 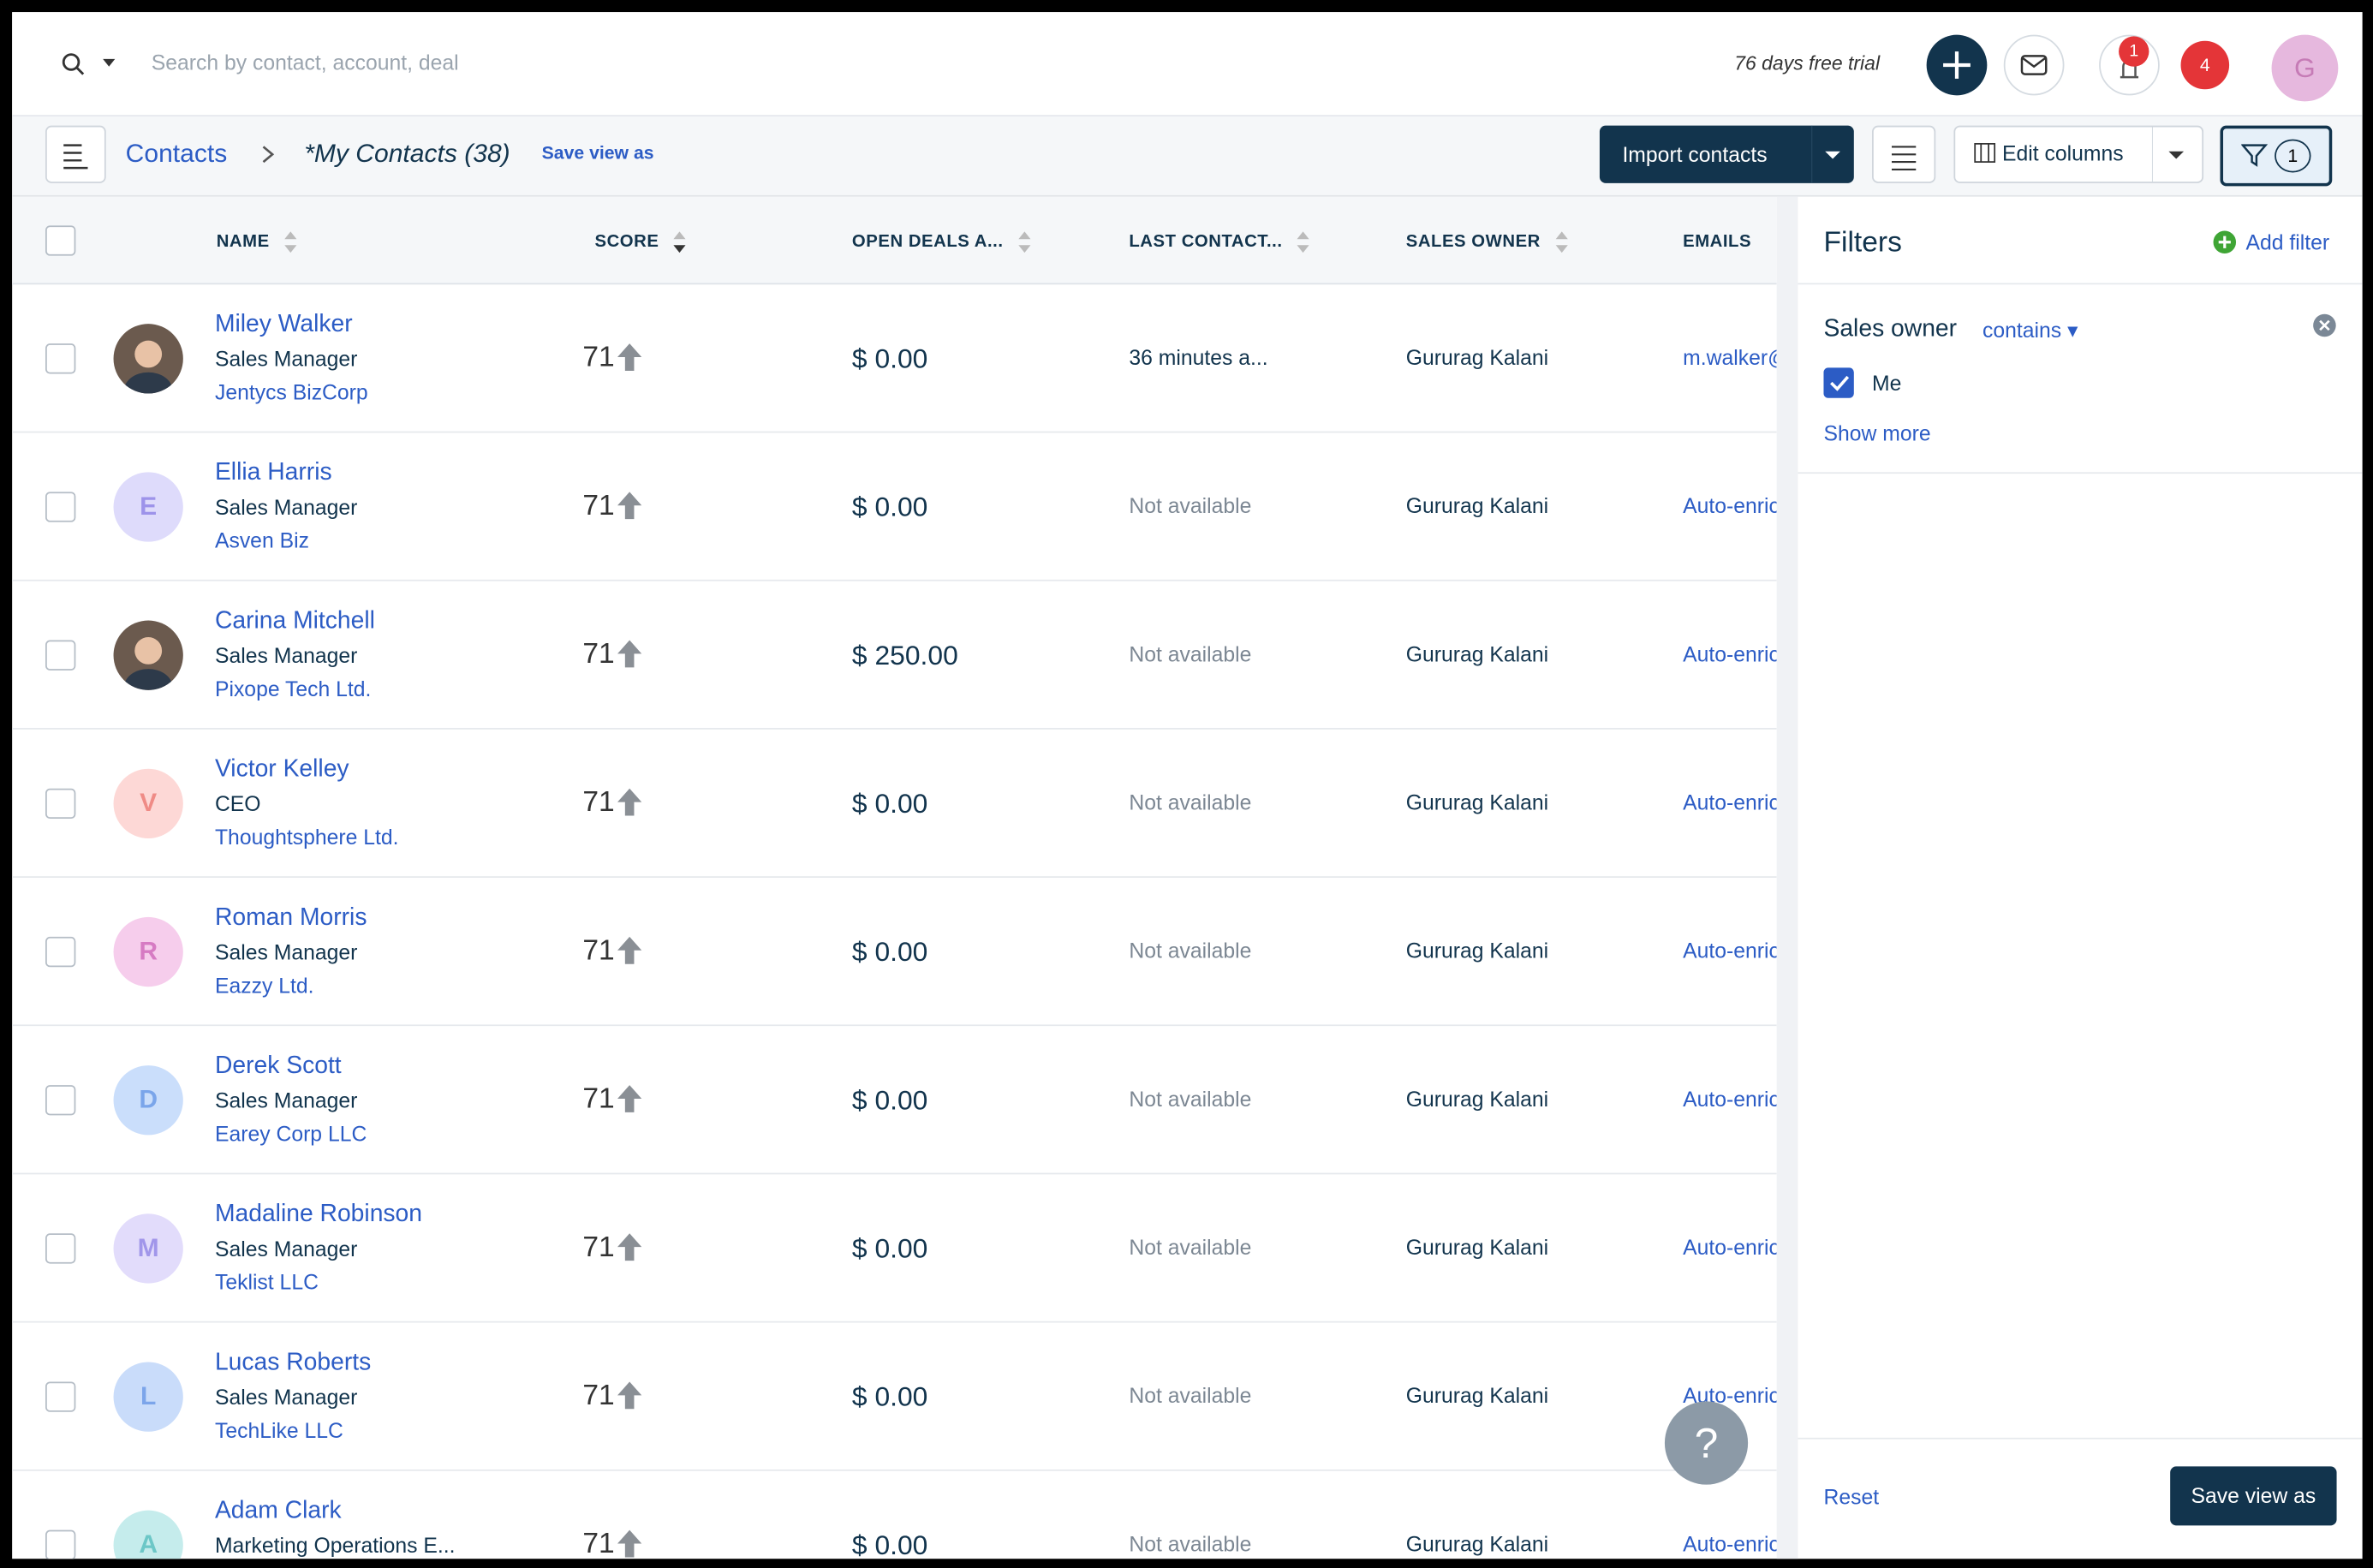 What do you see at coordinates (318, 1215) in the screenshot?
I see `contact-name: Madaline Robinson` at bounding box center [318, 1215].